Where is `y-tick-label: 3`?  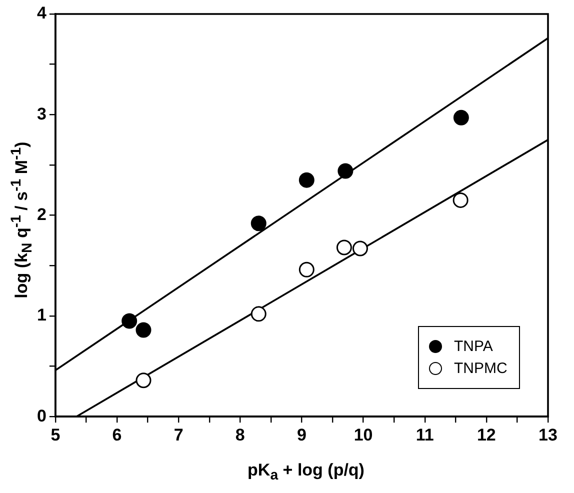 y-tick-label: 3 is located at coordinates (41, 114).